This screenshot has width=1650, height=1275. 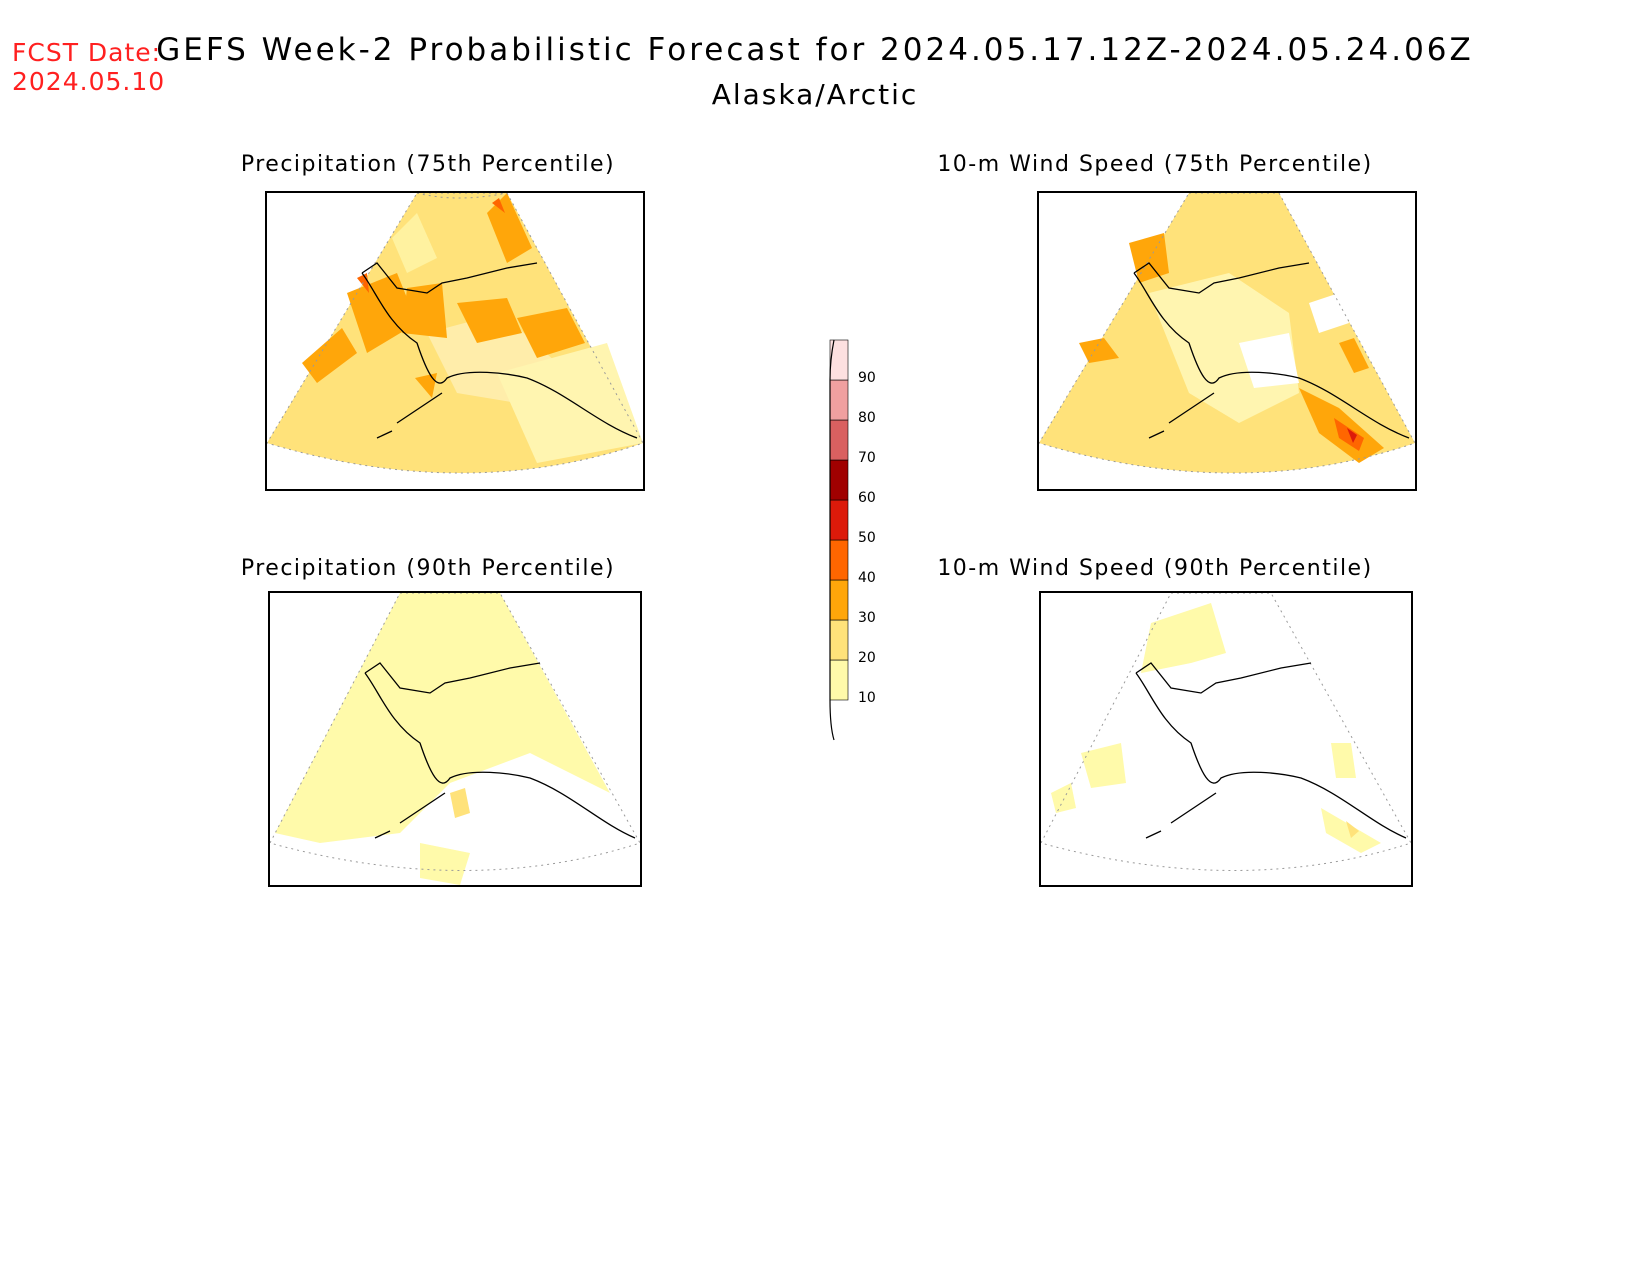 What do you see at coordinates (1155, 164) in the screenshot?
I see `panel-title-wind-75: 10-m Wind Speed (75th Percentile)` at bounding box center [1155, 164].